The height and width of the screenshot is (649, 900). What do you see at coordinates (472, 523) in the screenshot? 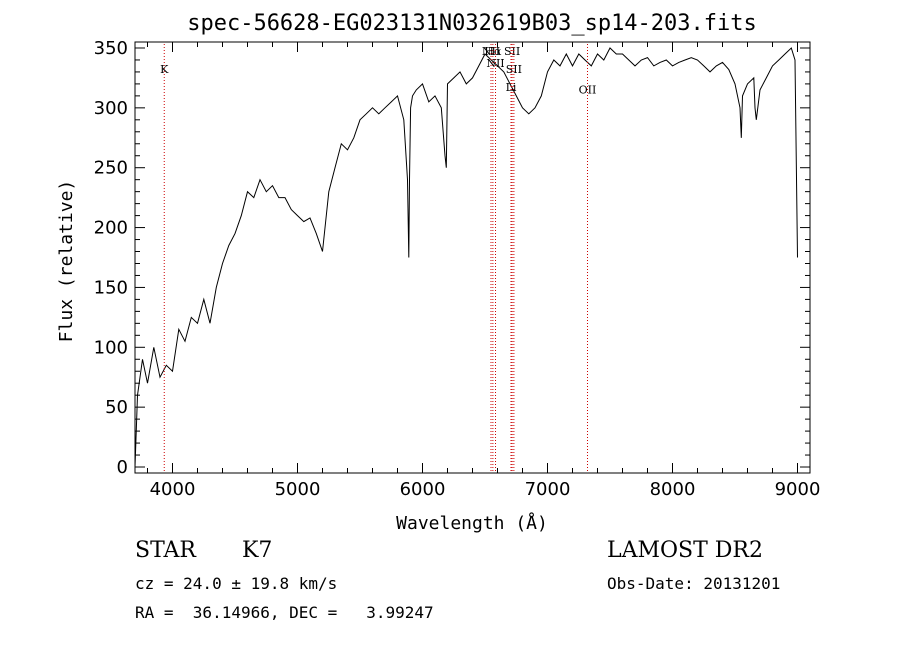
I see `x-axis-label: Wavelength (Å)` at bounding box center [472, 523].